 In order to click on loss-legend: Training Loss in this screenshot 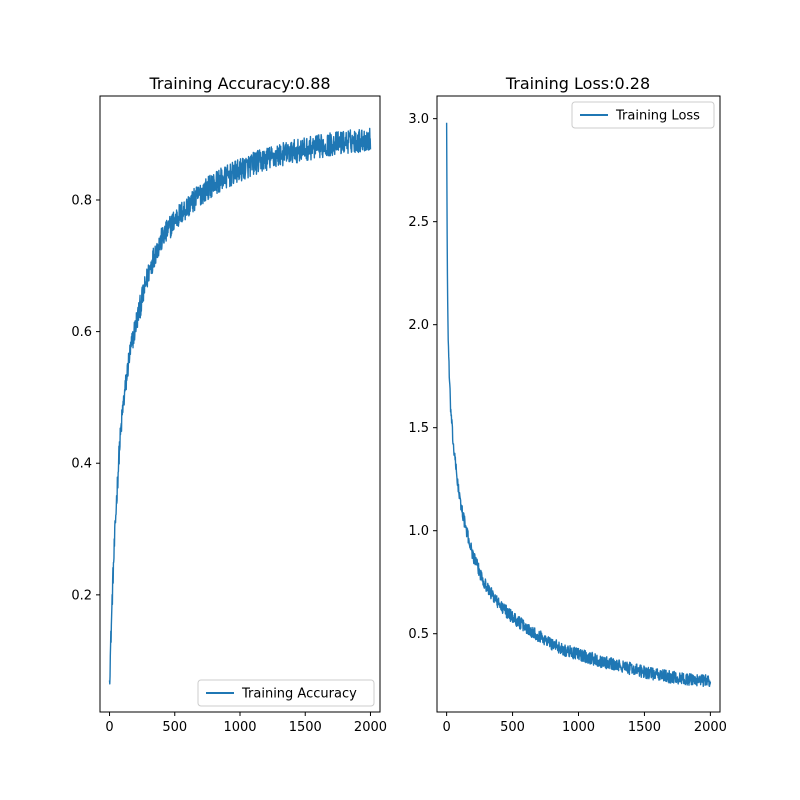, I will do `click(643, 115)`.